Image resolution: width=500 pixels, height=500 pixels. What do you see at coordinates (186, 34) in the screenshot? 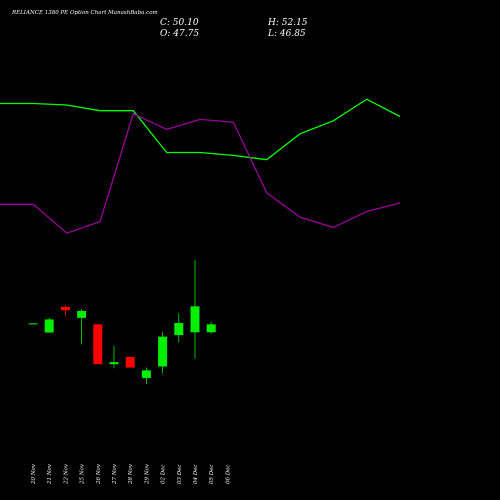
I see `open-value: 47.75` at bounding box center [186, 34].